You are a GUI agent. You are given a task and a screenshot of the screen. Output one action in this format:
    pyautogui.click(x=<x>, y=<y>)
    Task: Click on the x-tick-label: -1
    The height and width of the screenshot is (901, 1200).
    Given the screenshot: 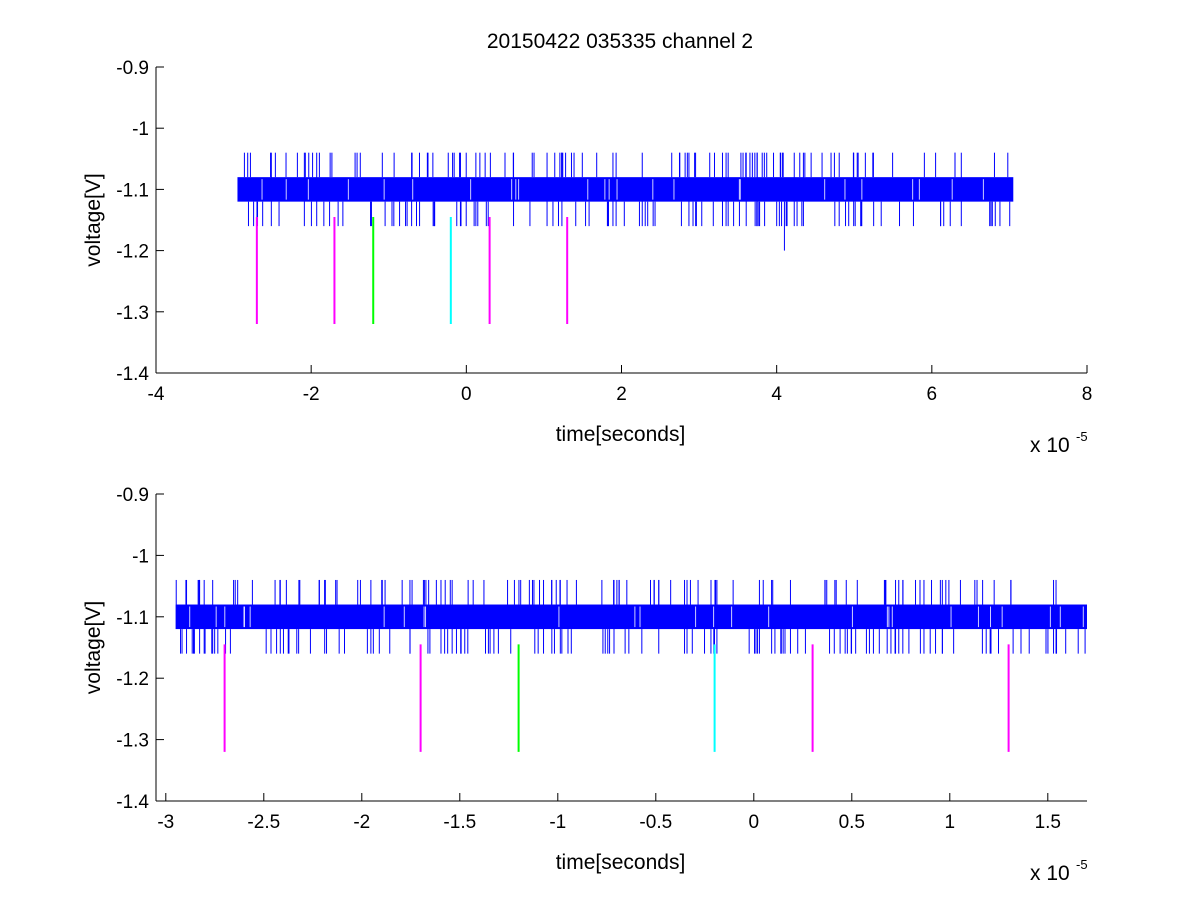 What is the action you would take?
    pyautogui.click(x=557, y=822)
    